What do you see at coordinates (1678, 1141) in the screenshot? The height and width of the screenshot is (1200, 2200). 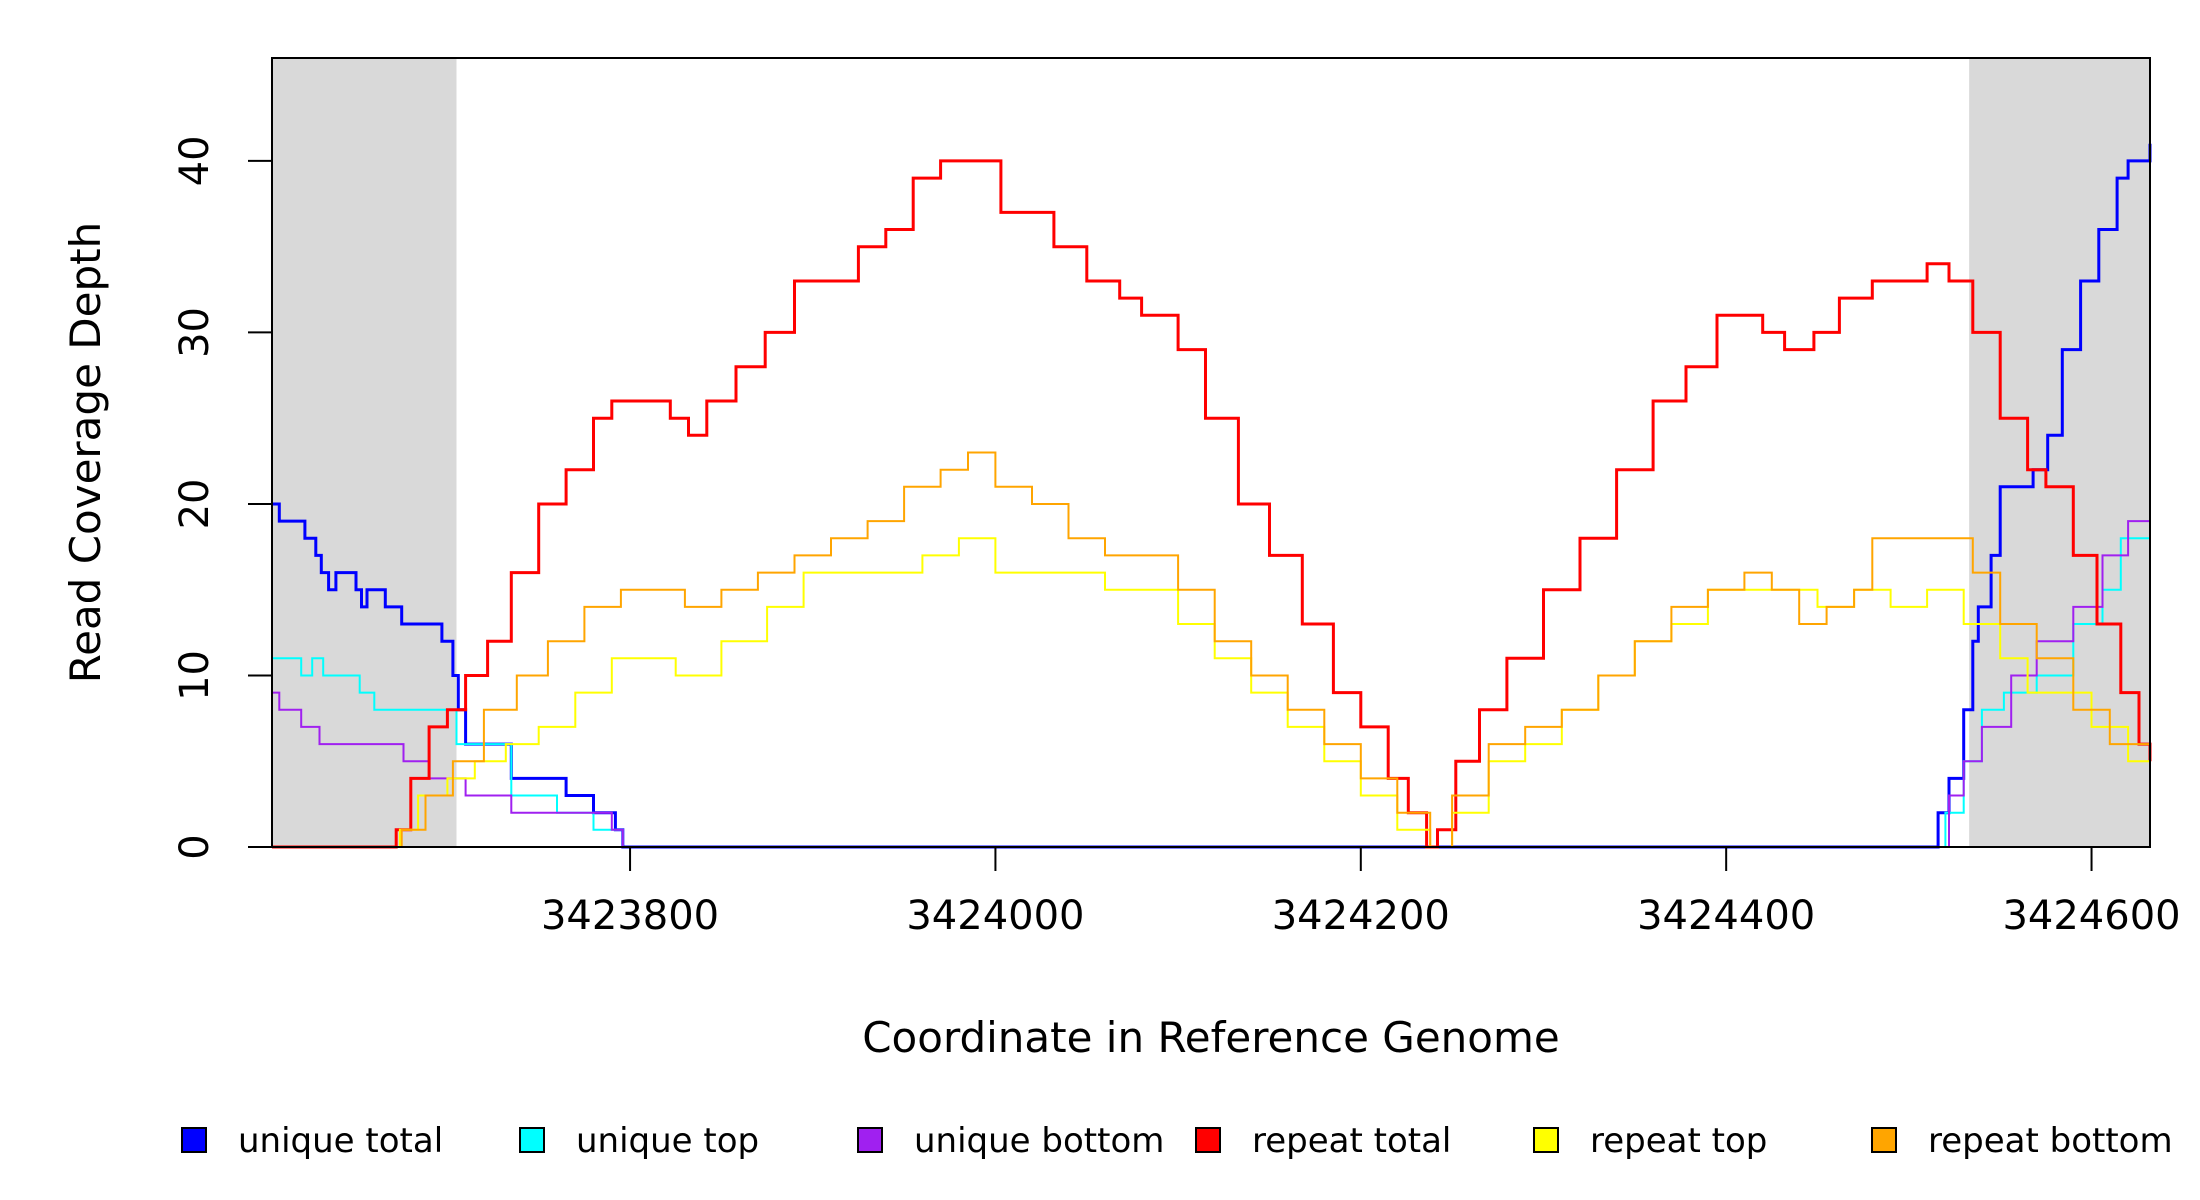 I see `legend-label-5: repeat top` at bounding box center [1678, 1141].